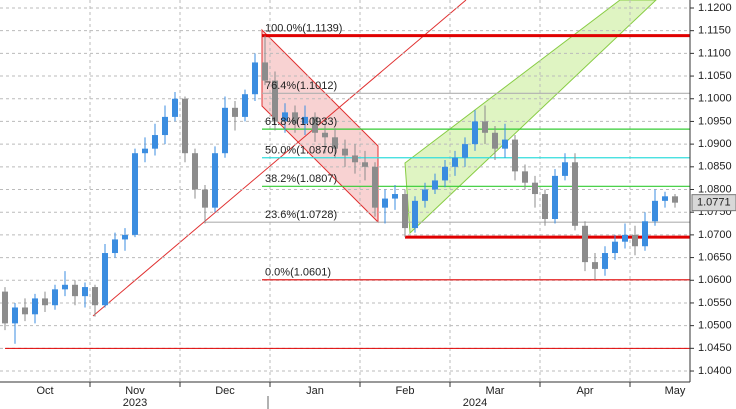 This screenshot has width=736, height=409. I want to click on y-tick-label: 1.1100, so click(714, 53).